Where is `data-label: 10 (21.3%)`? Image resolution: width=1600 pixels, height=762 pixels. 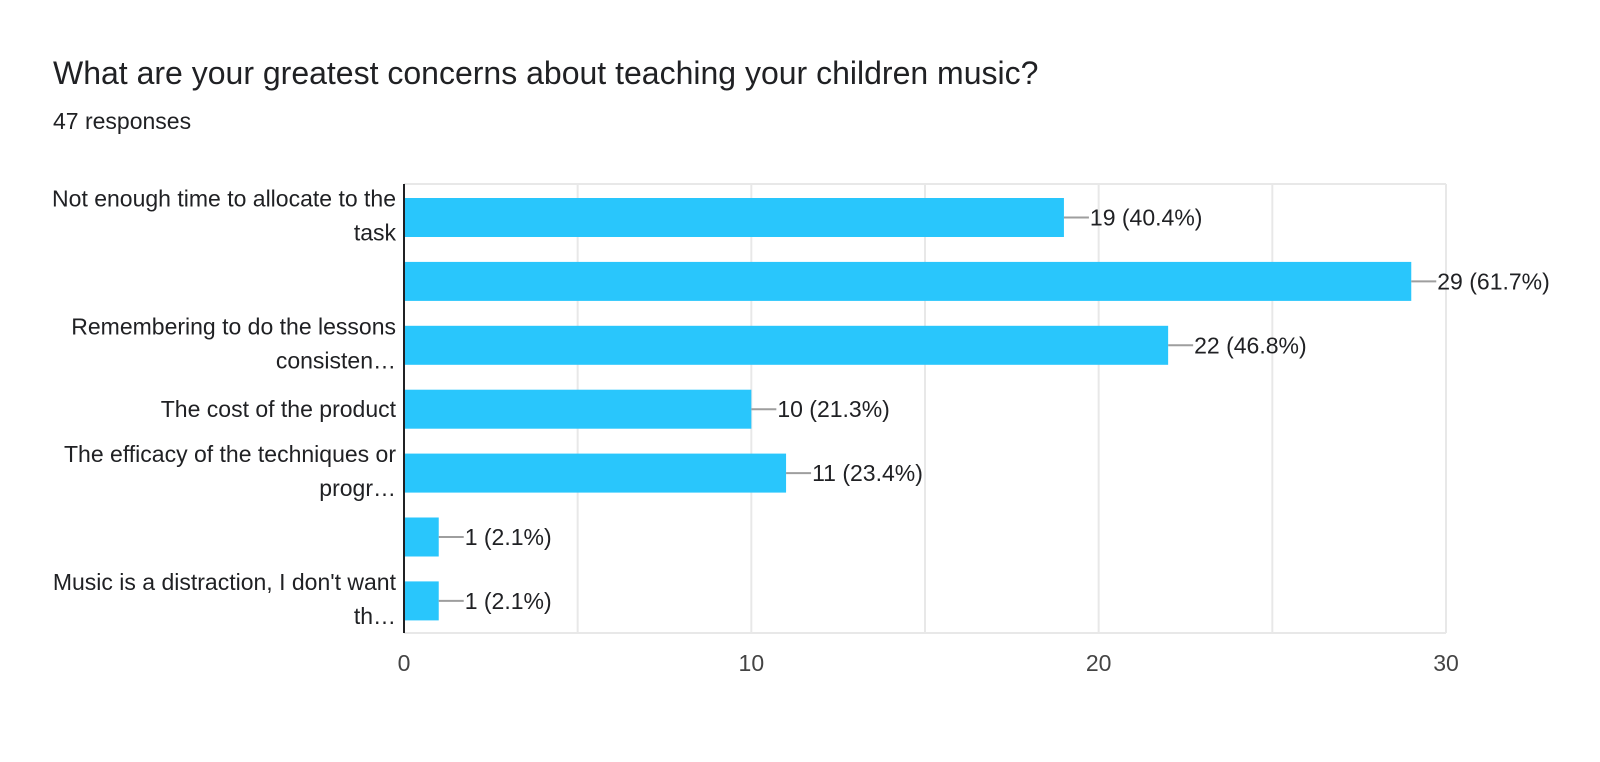
data-label: 10 (21.3%) is located at coordinates (833, 409).